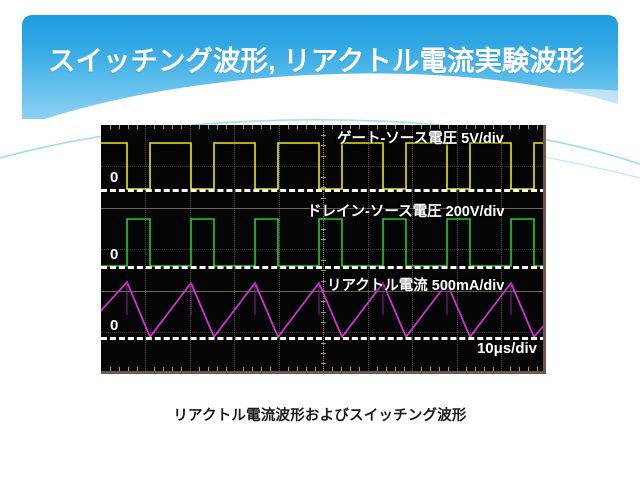  I want to click on trace-reactor-current, so click(322, 309).